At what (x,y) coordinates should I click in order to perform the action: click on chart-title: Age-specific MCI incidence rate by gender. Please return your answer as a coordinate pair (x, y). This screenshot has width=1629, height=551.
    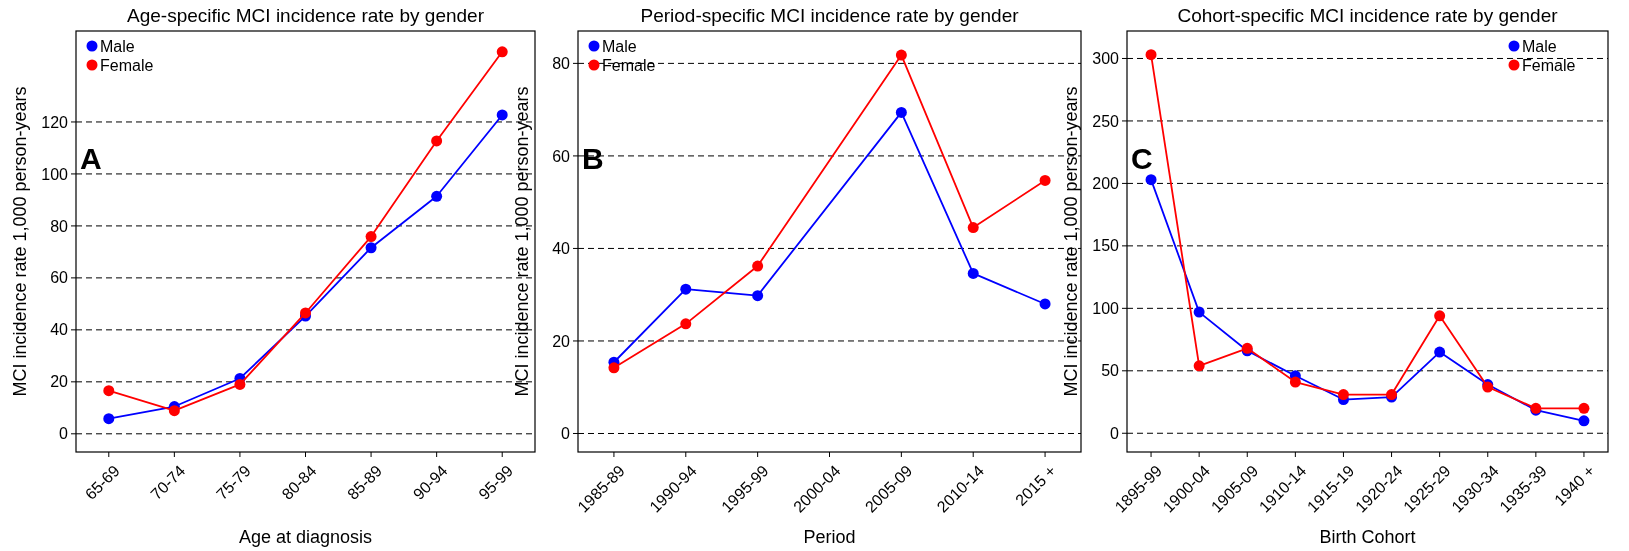
    Looking at the image, I should click on (306, 15).